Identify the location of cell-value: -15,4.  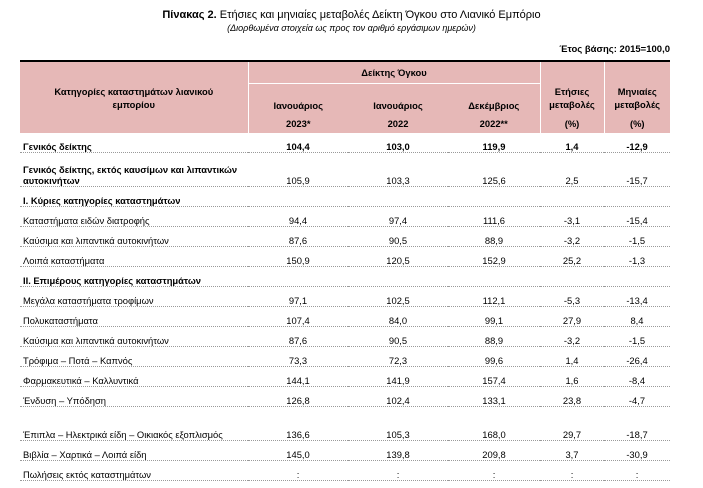
(637, 220).